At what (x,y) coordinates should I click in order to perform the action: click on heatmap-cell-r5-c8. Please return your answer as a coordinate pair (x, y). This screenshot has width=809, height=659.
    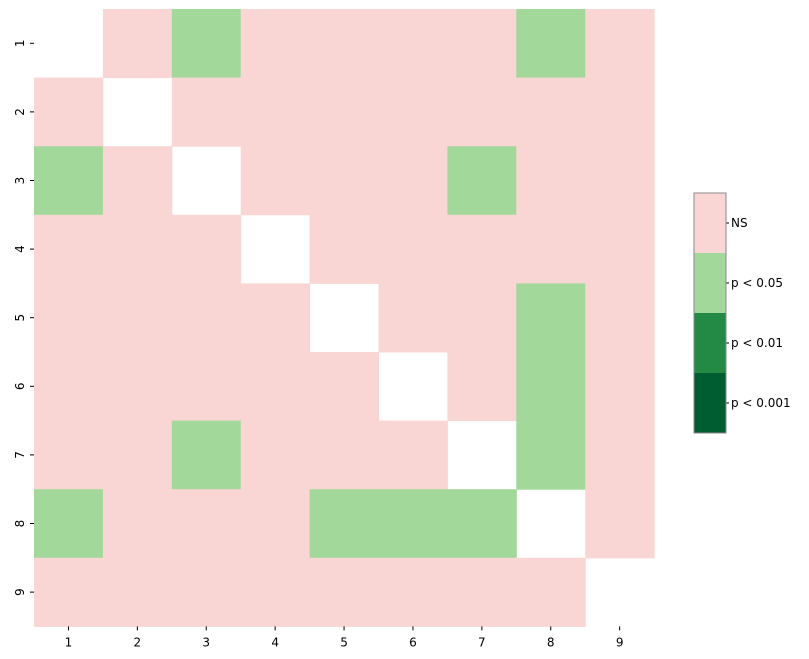
    Looking at the image, I should click on (551, 318).